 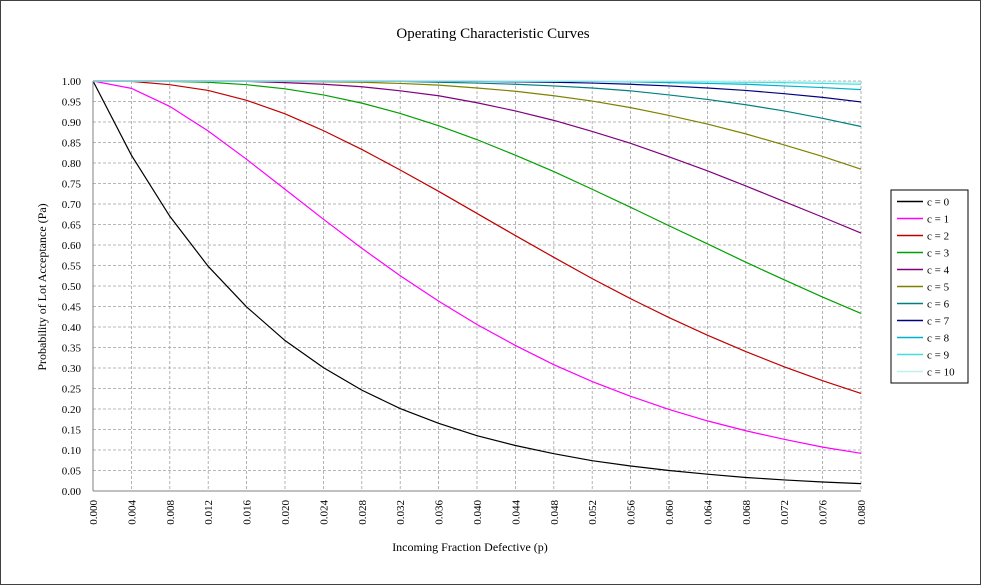 I want to click on x-tick-label: 0.044, so click(x=516, y=512).